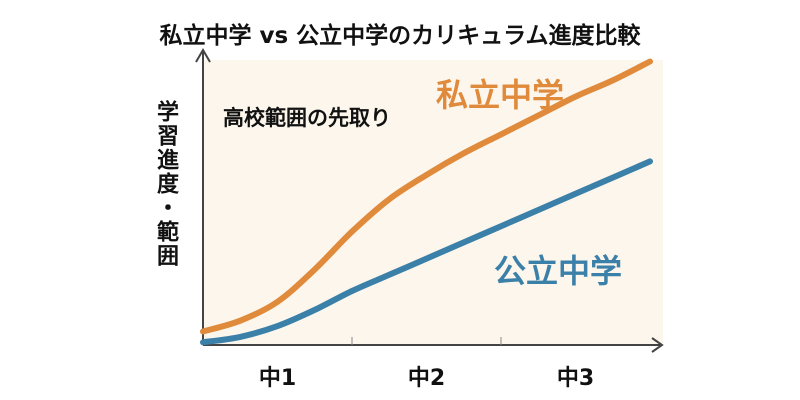 This screenshot has width=800, height=400. What do you see at coordinates (558, 271) in the screenshot?
I see `series-label-public: 公立中学` at bounding box center [558, 271].